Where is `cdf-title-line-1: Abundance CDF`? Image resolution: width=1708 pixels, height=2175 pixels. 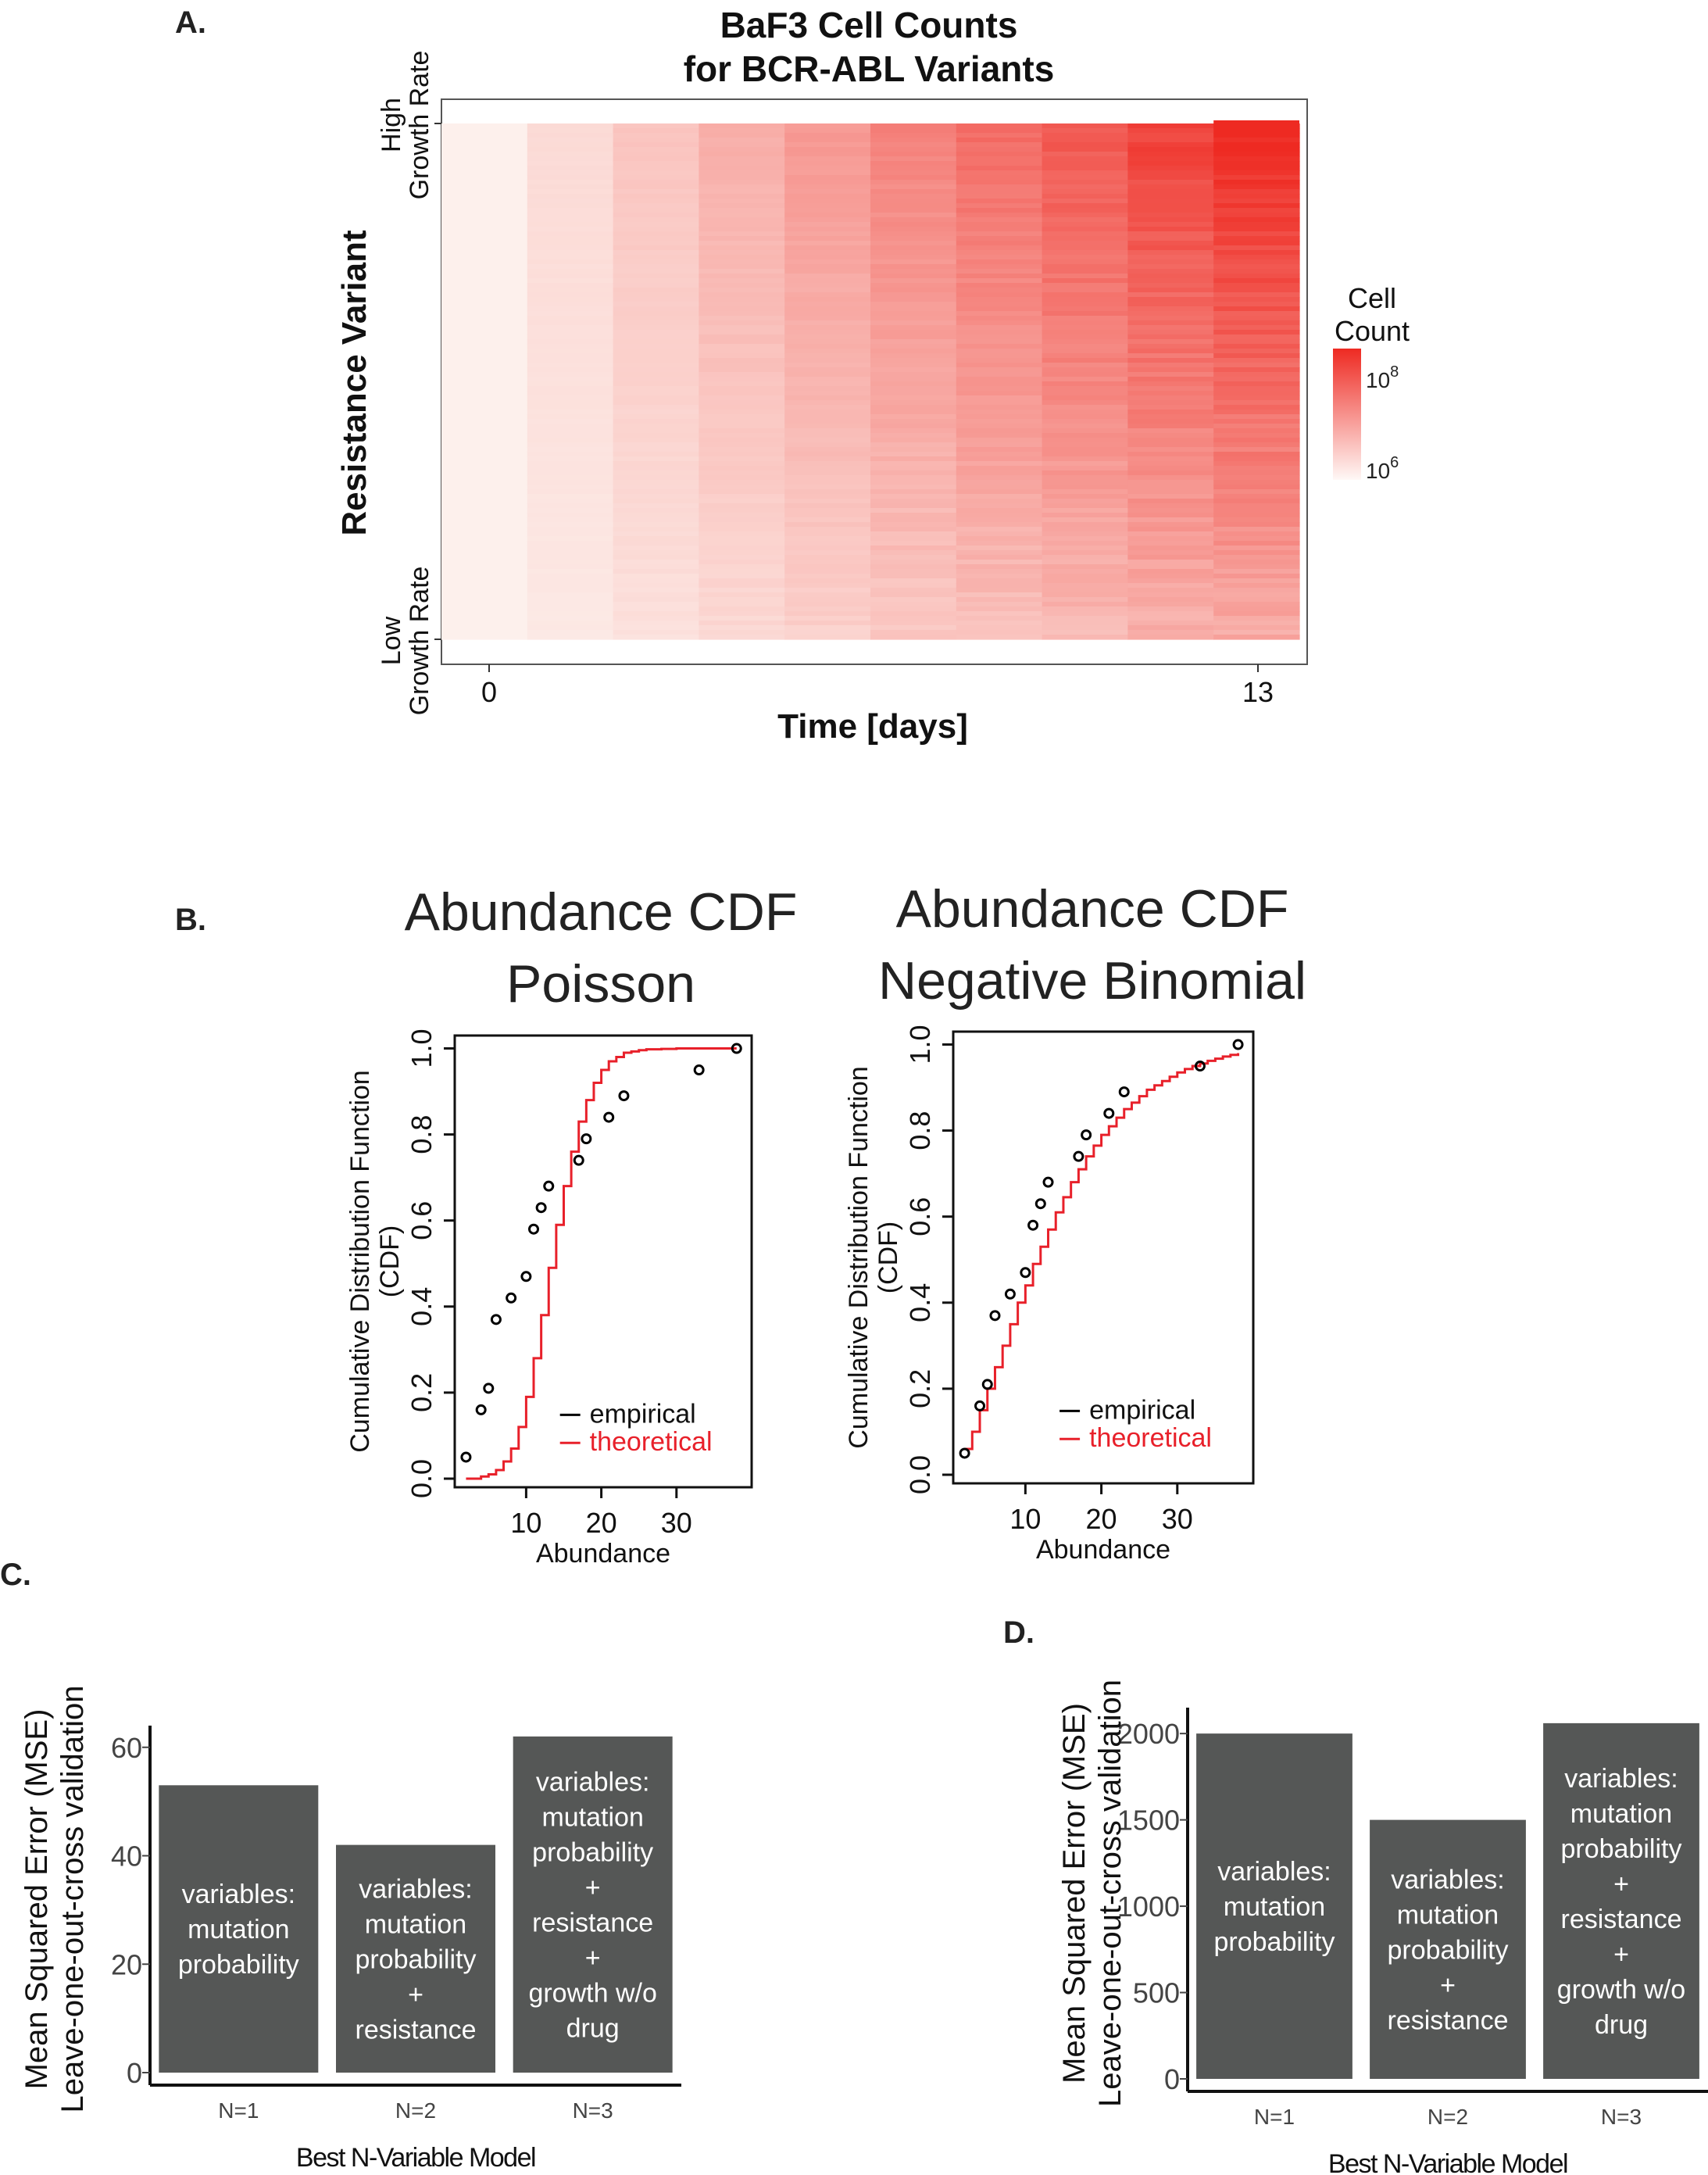
cdf-title-line-1: Abundance CDF is located at coordinates (601, 912).